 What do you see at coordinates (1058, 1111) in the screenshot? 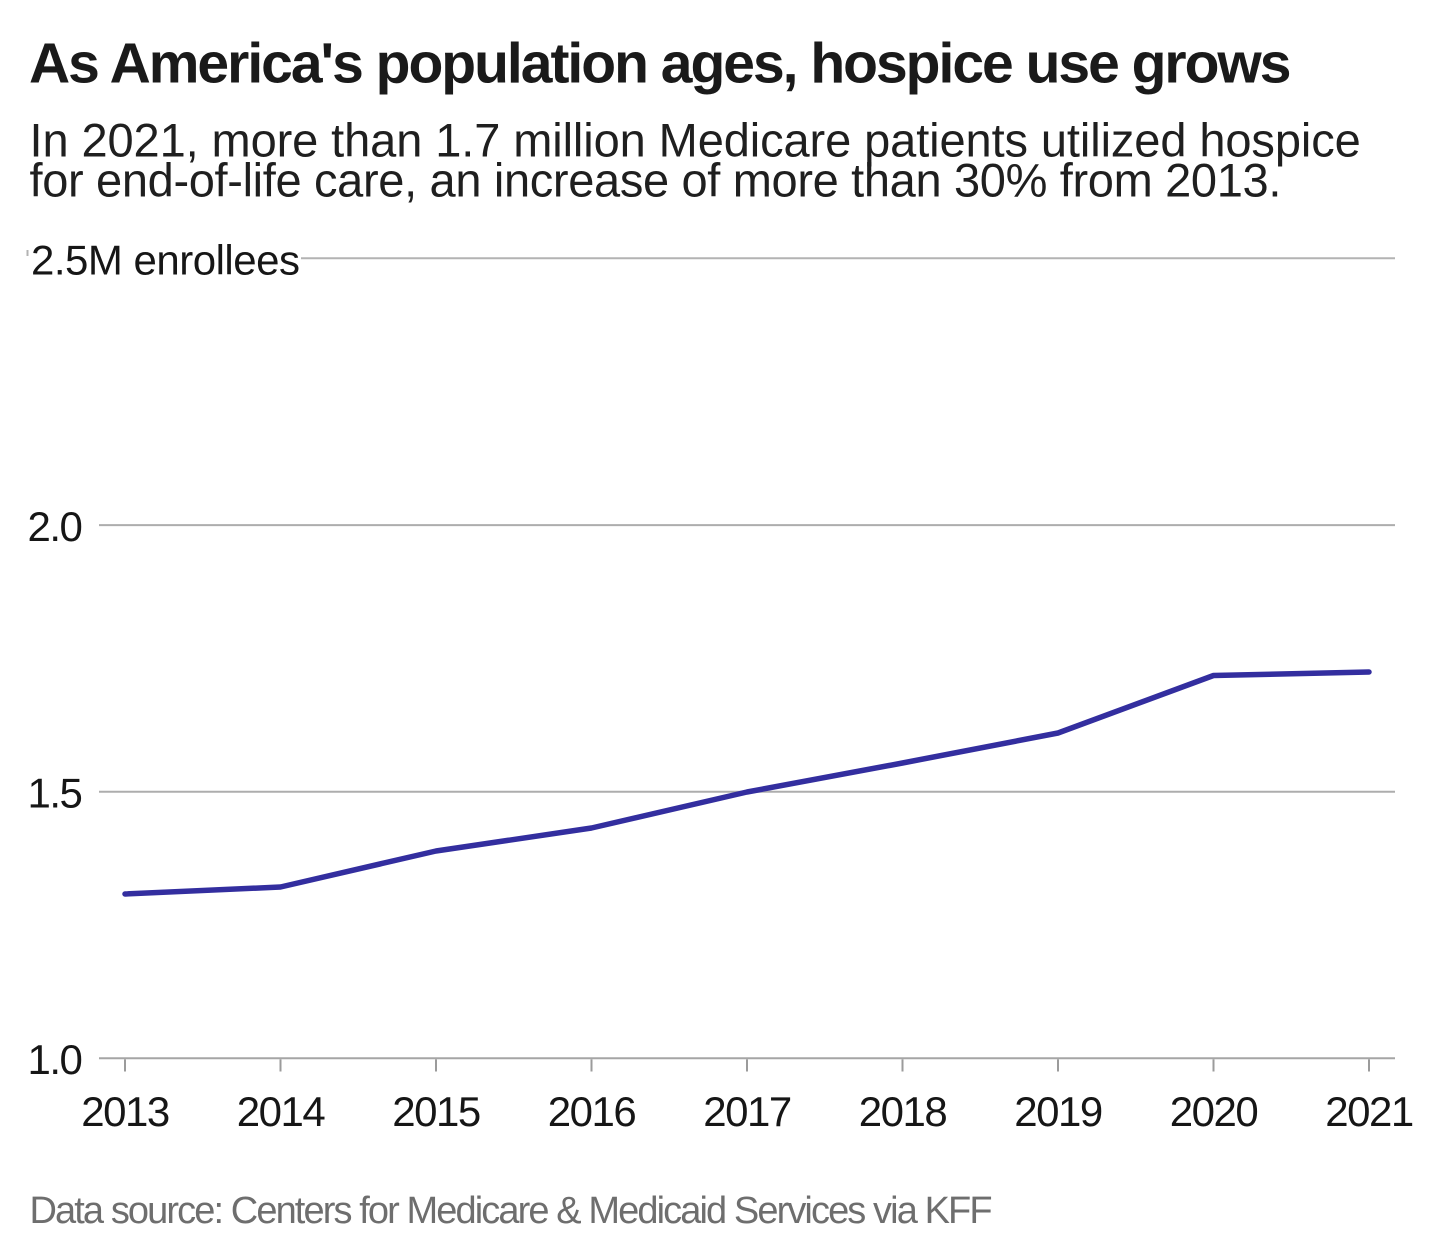
I see `svg-text: 2019` at bounding box center [1058, 1111].